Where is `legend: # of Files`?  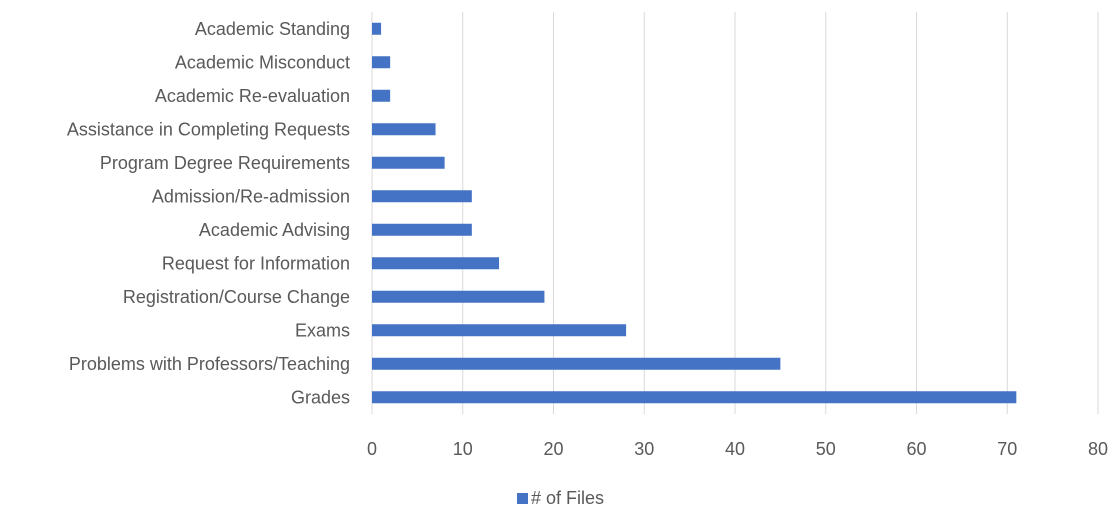 legend: # of Files is located at coordinates (560, 498).